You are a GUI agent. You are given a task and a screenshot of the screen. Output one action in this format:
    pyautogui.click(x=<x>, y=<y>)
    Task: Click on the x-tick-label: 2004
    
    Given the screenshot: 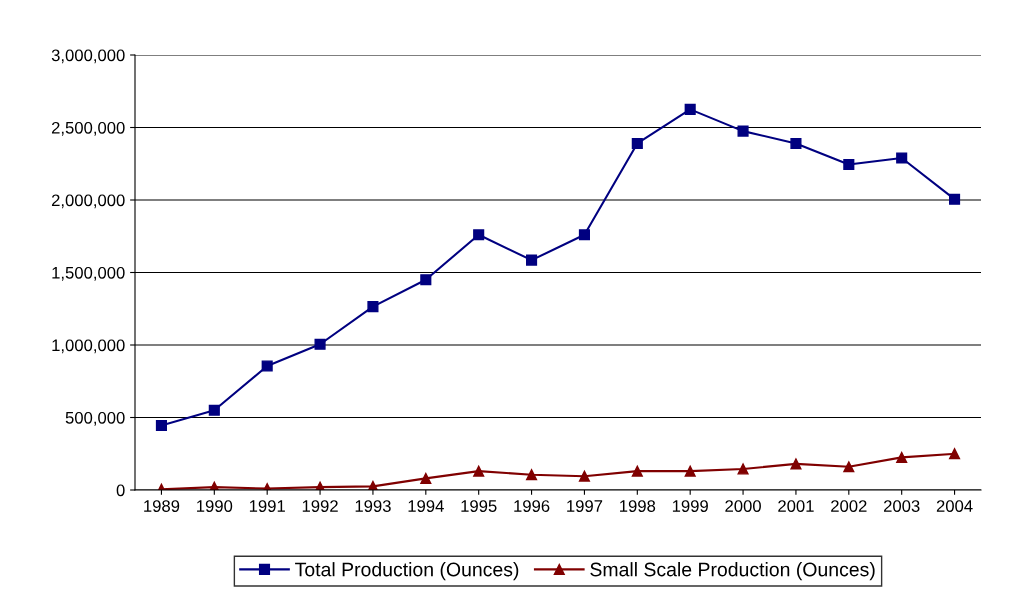 What is the action you would take?
    pyautogui.click(x=954, y=506)
    